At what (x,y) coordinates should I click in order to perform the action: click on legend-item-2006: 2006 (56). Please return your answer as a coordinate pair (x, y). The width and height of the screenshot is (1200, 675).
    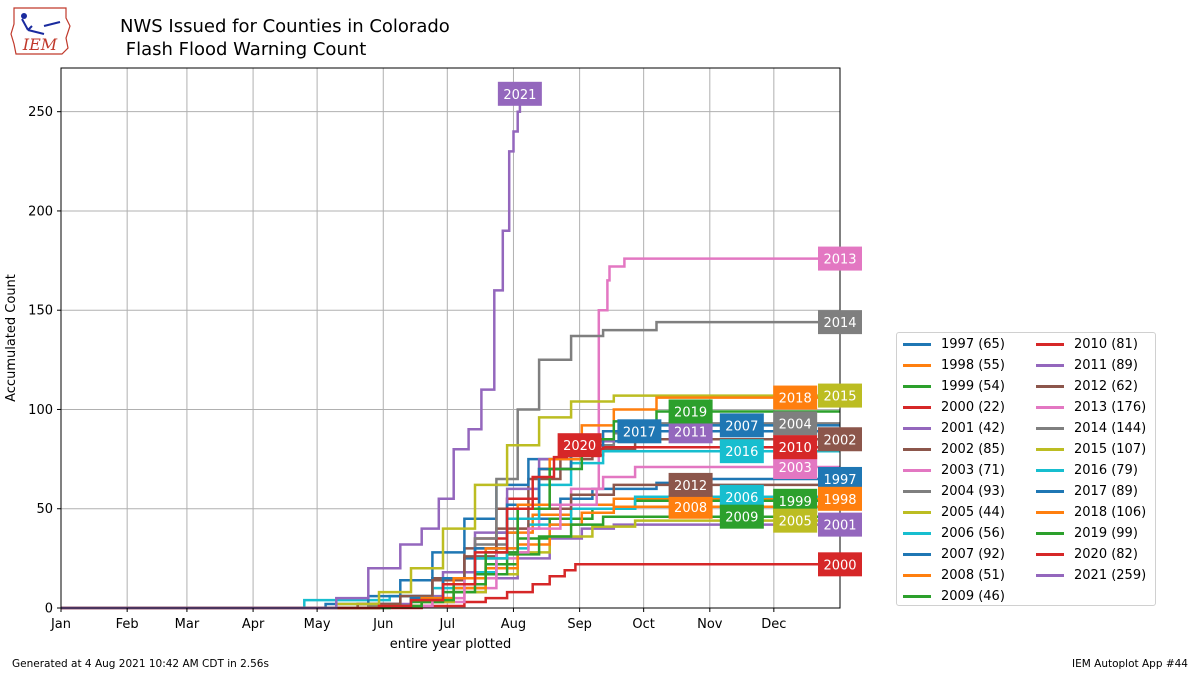
    Looking at the image, I should click on (954, 533).